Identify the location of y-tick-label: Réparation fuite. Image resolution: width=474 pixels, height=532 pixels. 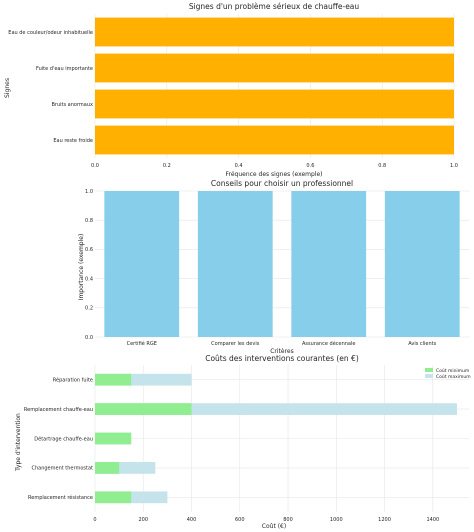
(73, 380).